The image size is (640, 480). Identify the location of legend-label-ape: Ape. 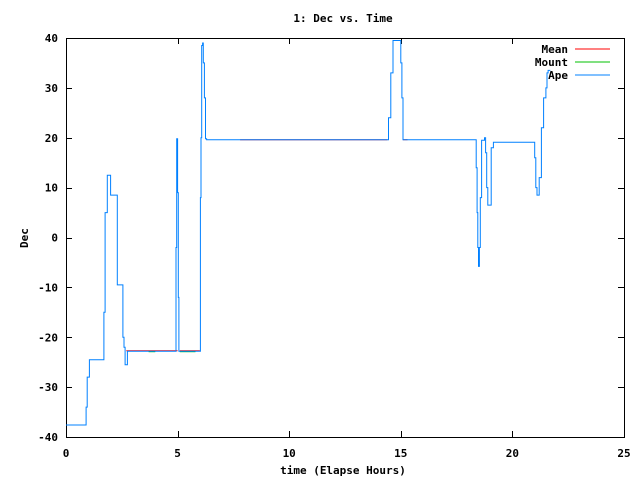
(558, 75).